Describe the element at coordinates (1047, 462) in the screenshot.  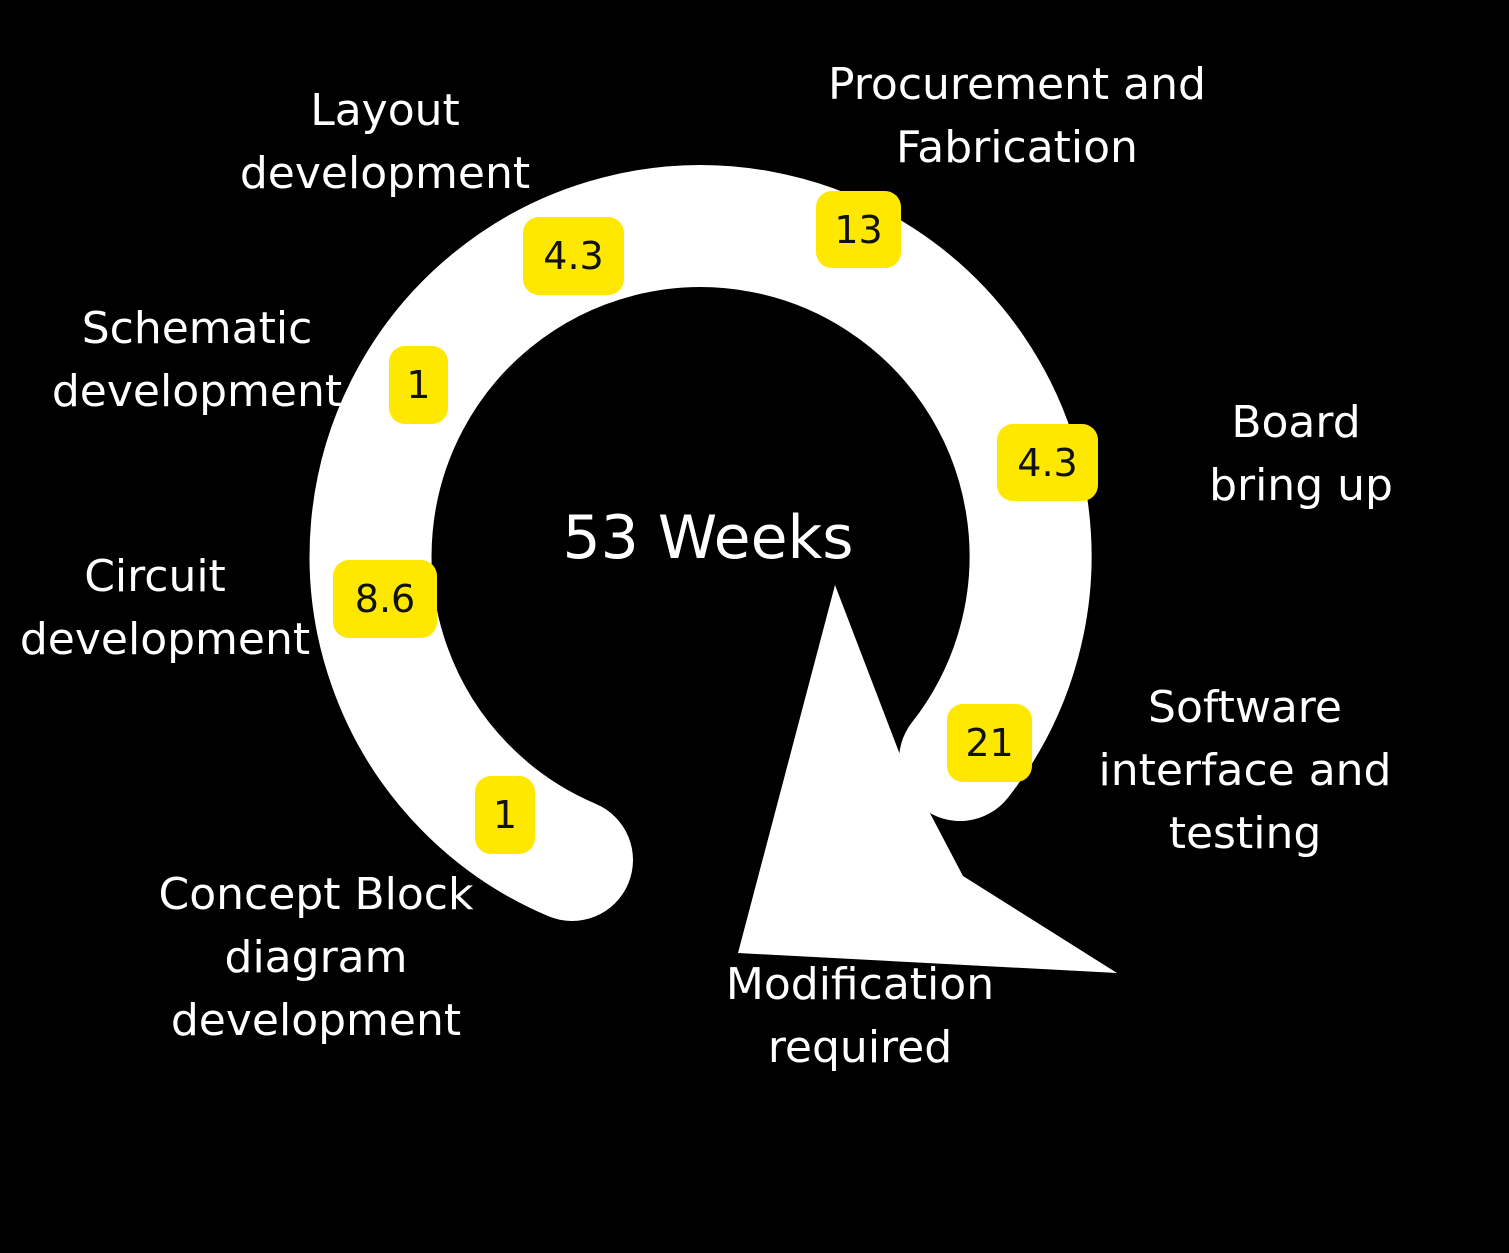
I see `weeks-badge-bringup: 4.3` at that location.